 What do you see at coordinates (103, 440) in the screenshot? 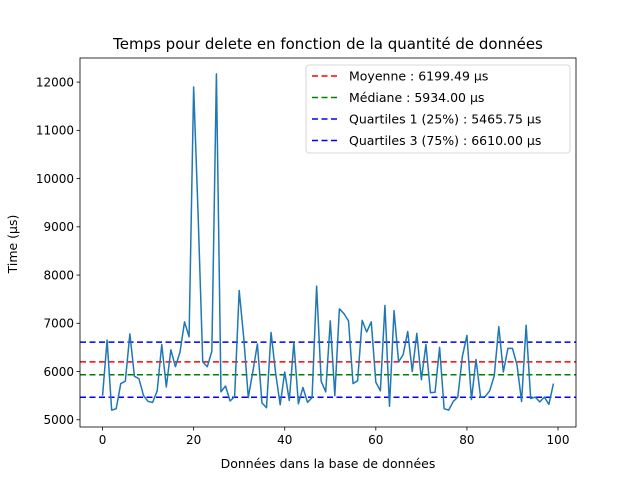
I see `x-tick-label: 0` at bounding box center [103, 440].